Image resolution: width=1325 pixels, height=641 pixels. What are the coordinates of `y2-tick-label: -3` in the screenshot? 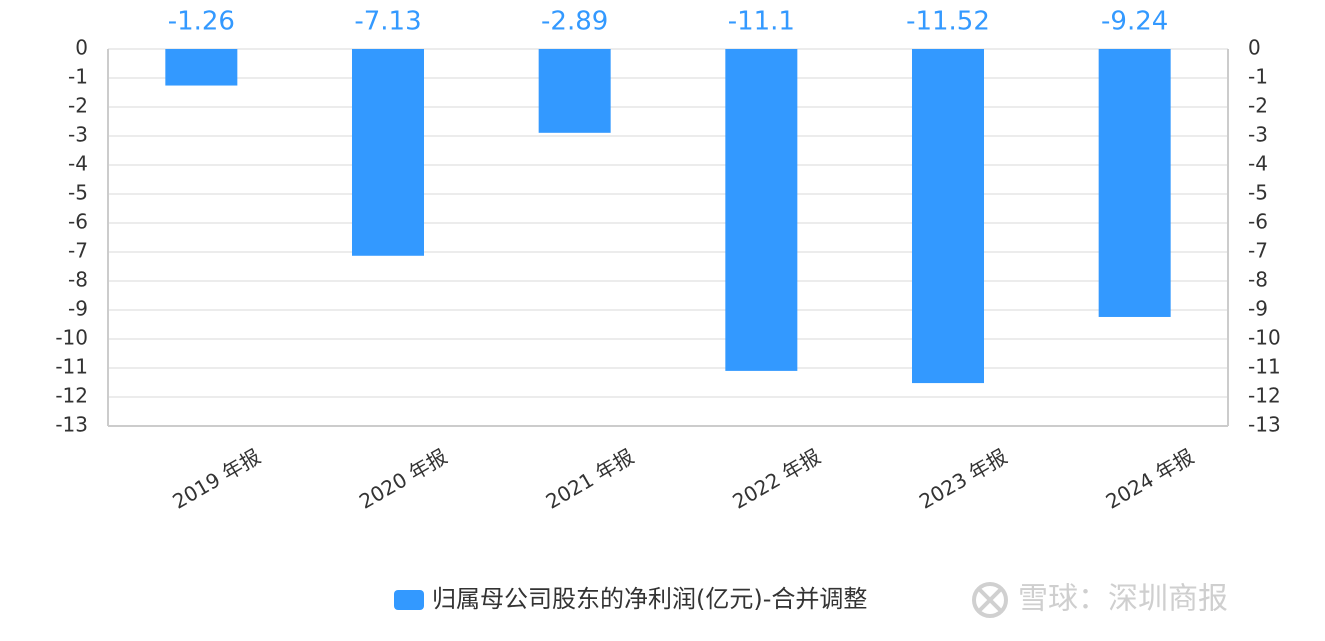 It's located at (1258, 135).